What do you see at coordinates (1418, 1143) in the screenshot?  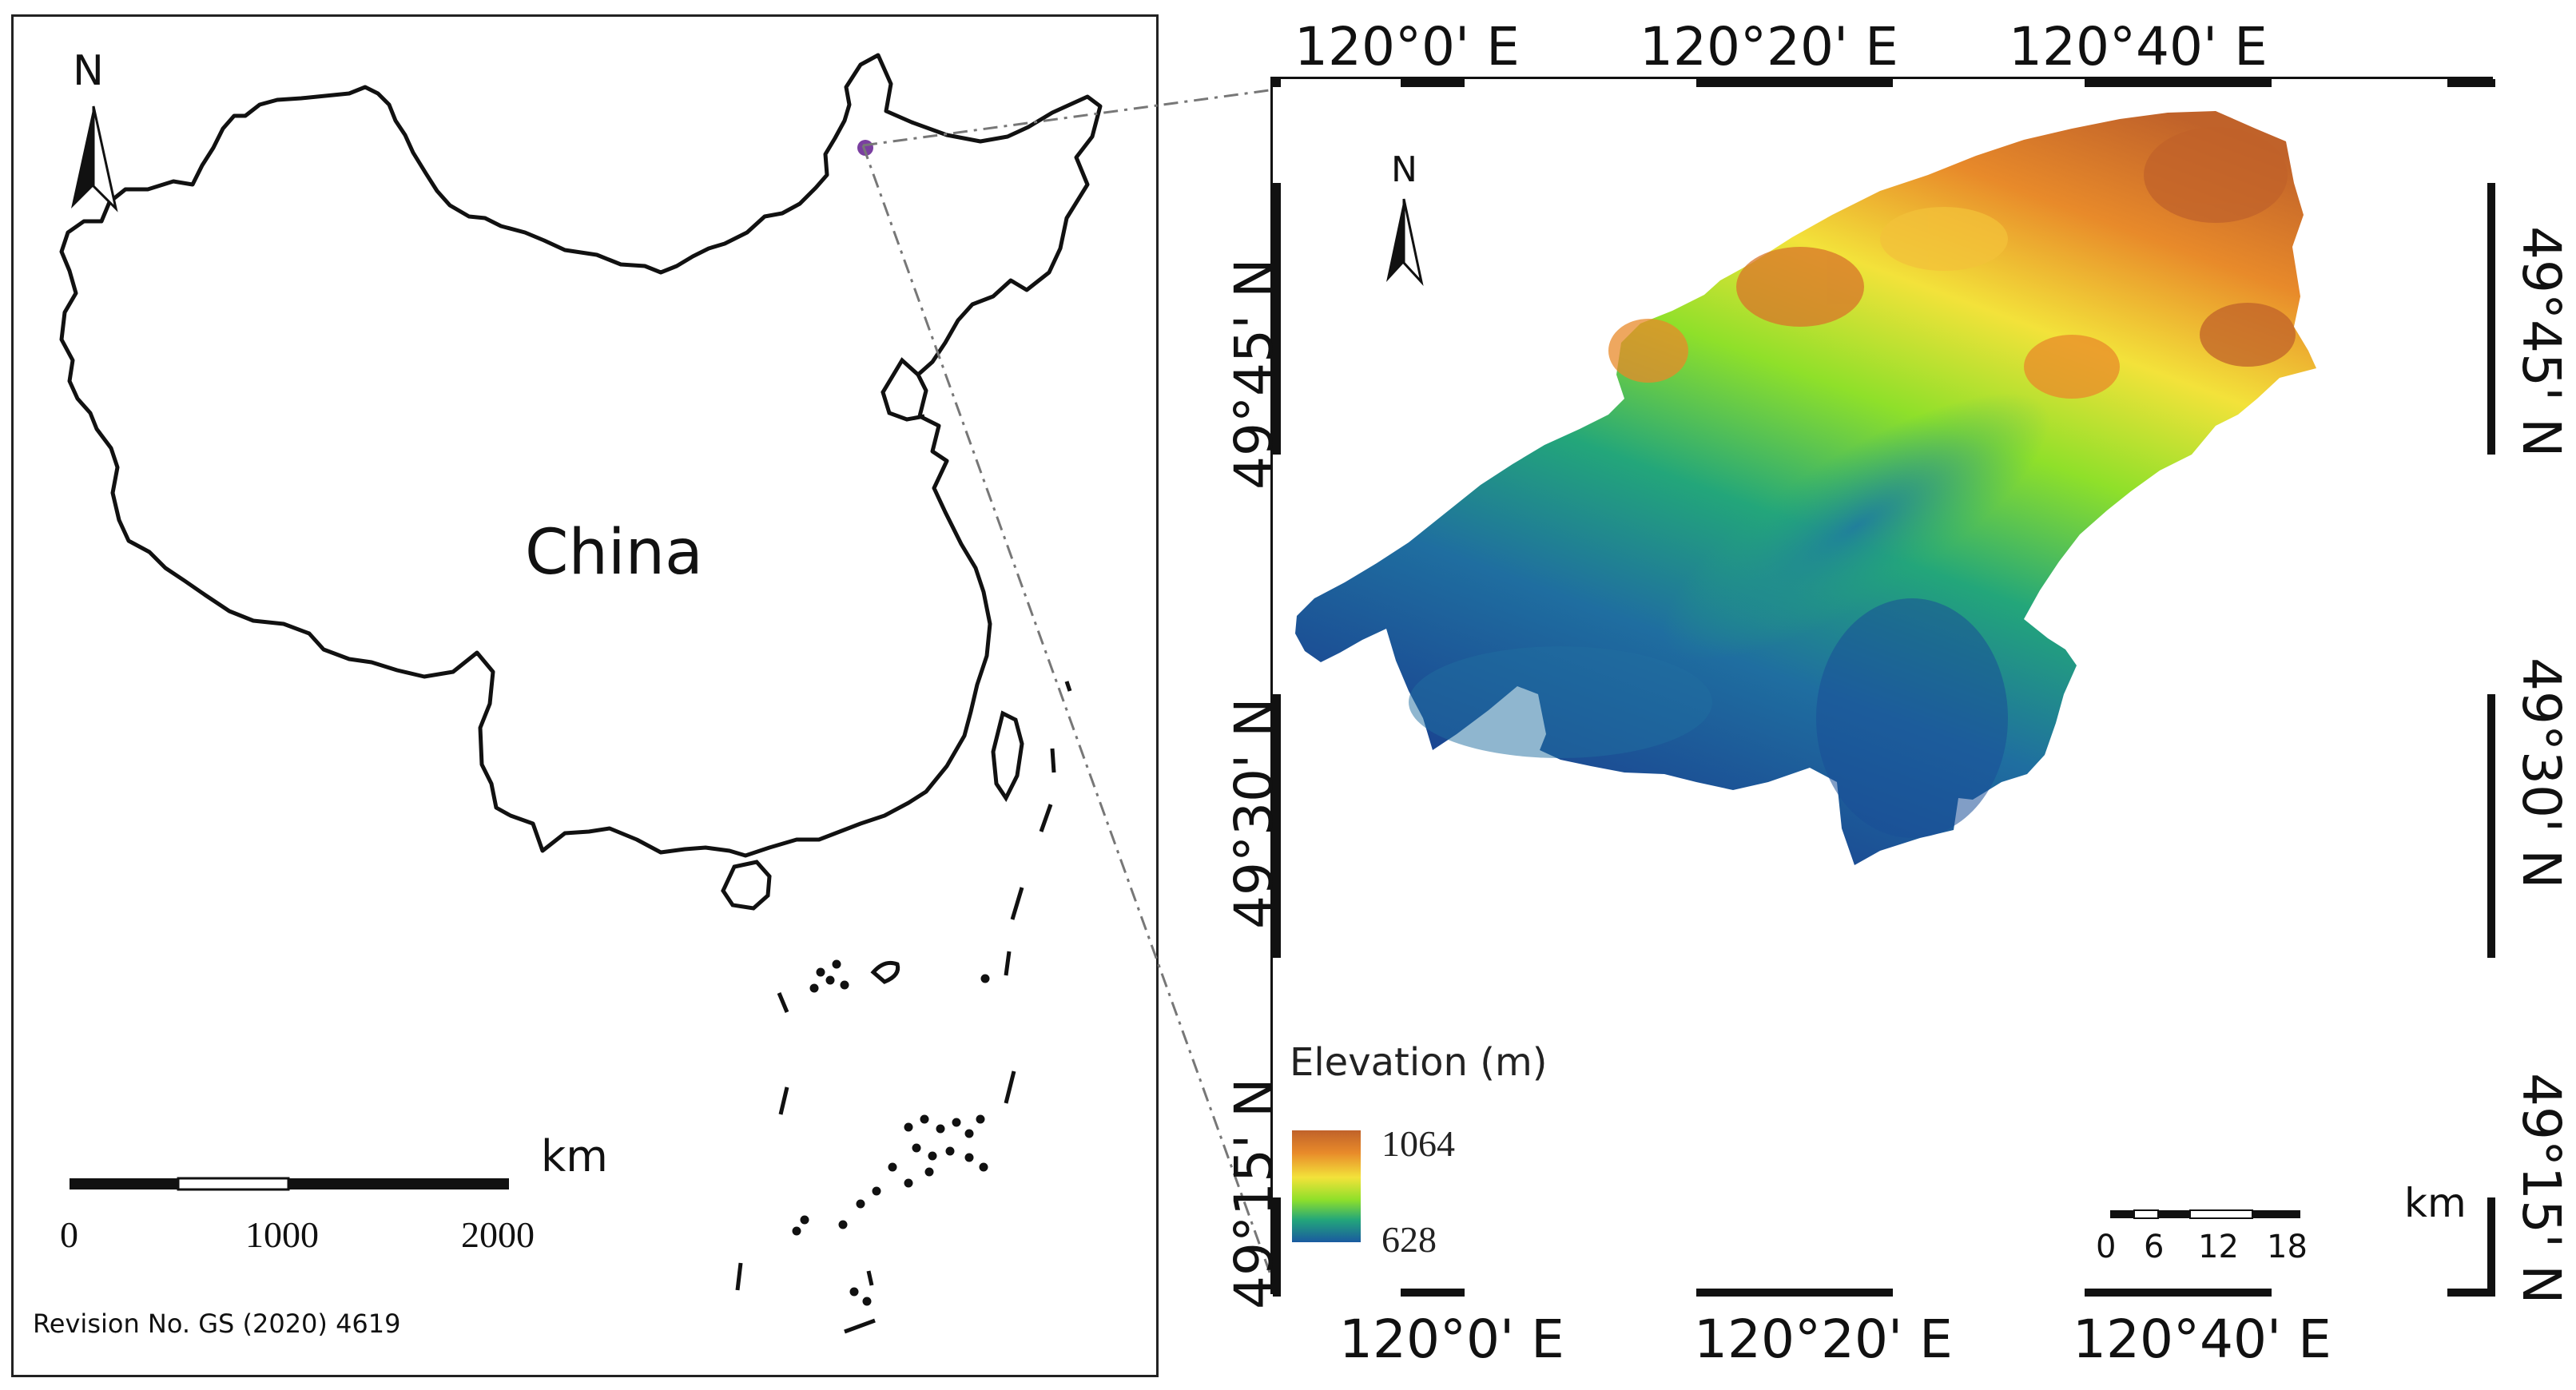 I see `legend-max: 1064` at bounding box center [1418, 1143].